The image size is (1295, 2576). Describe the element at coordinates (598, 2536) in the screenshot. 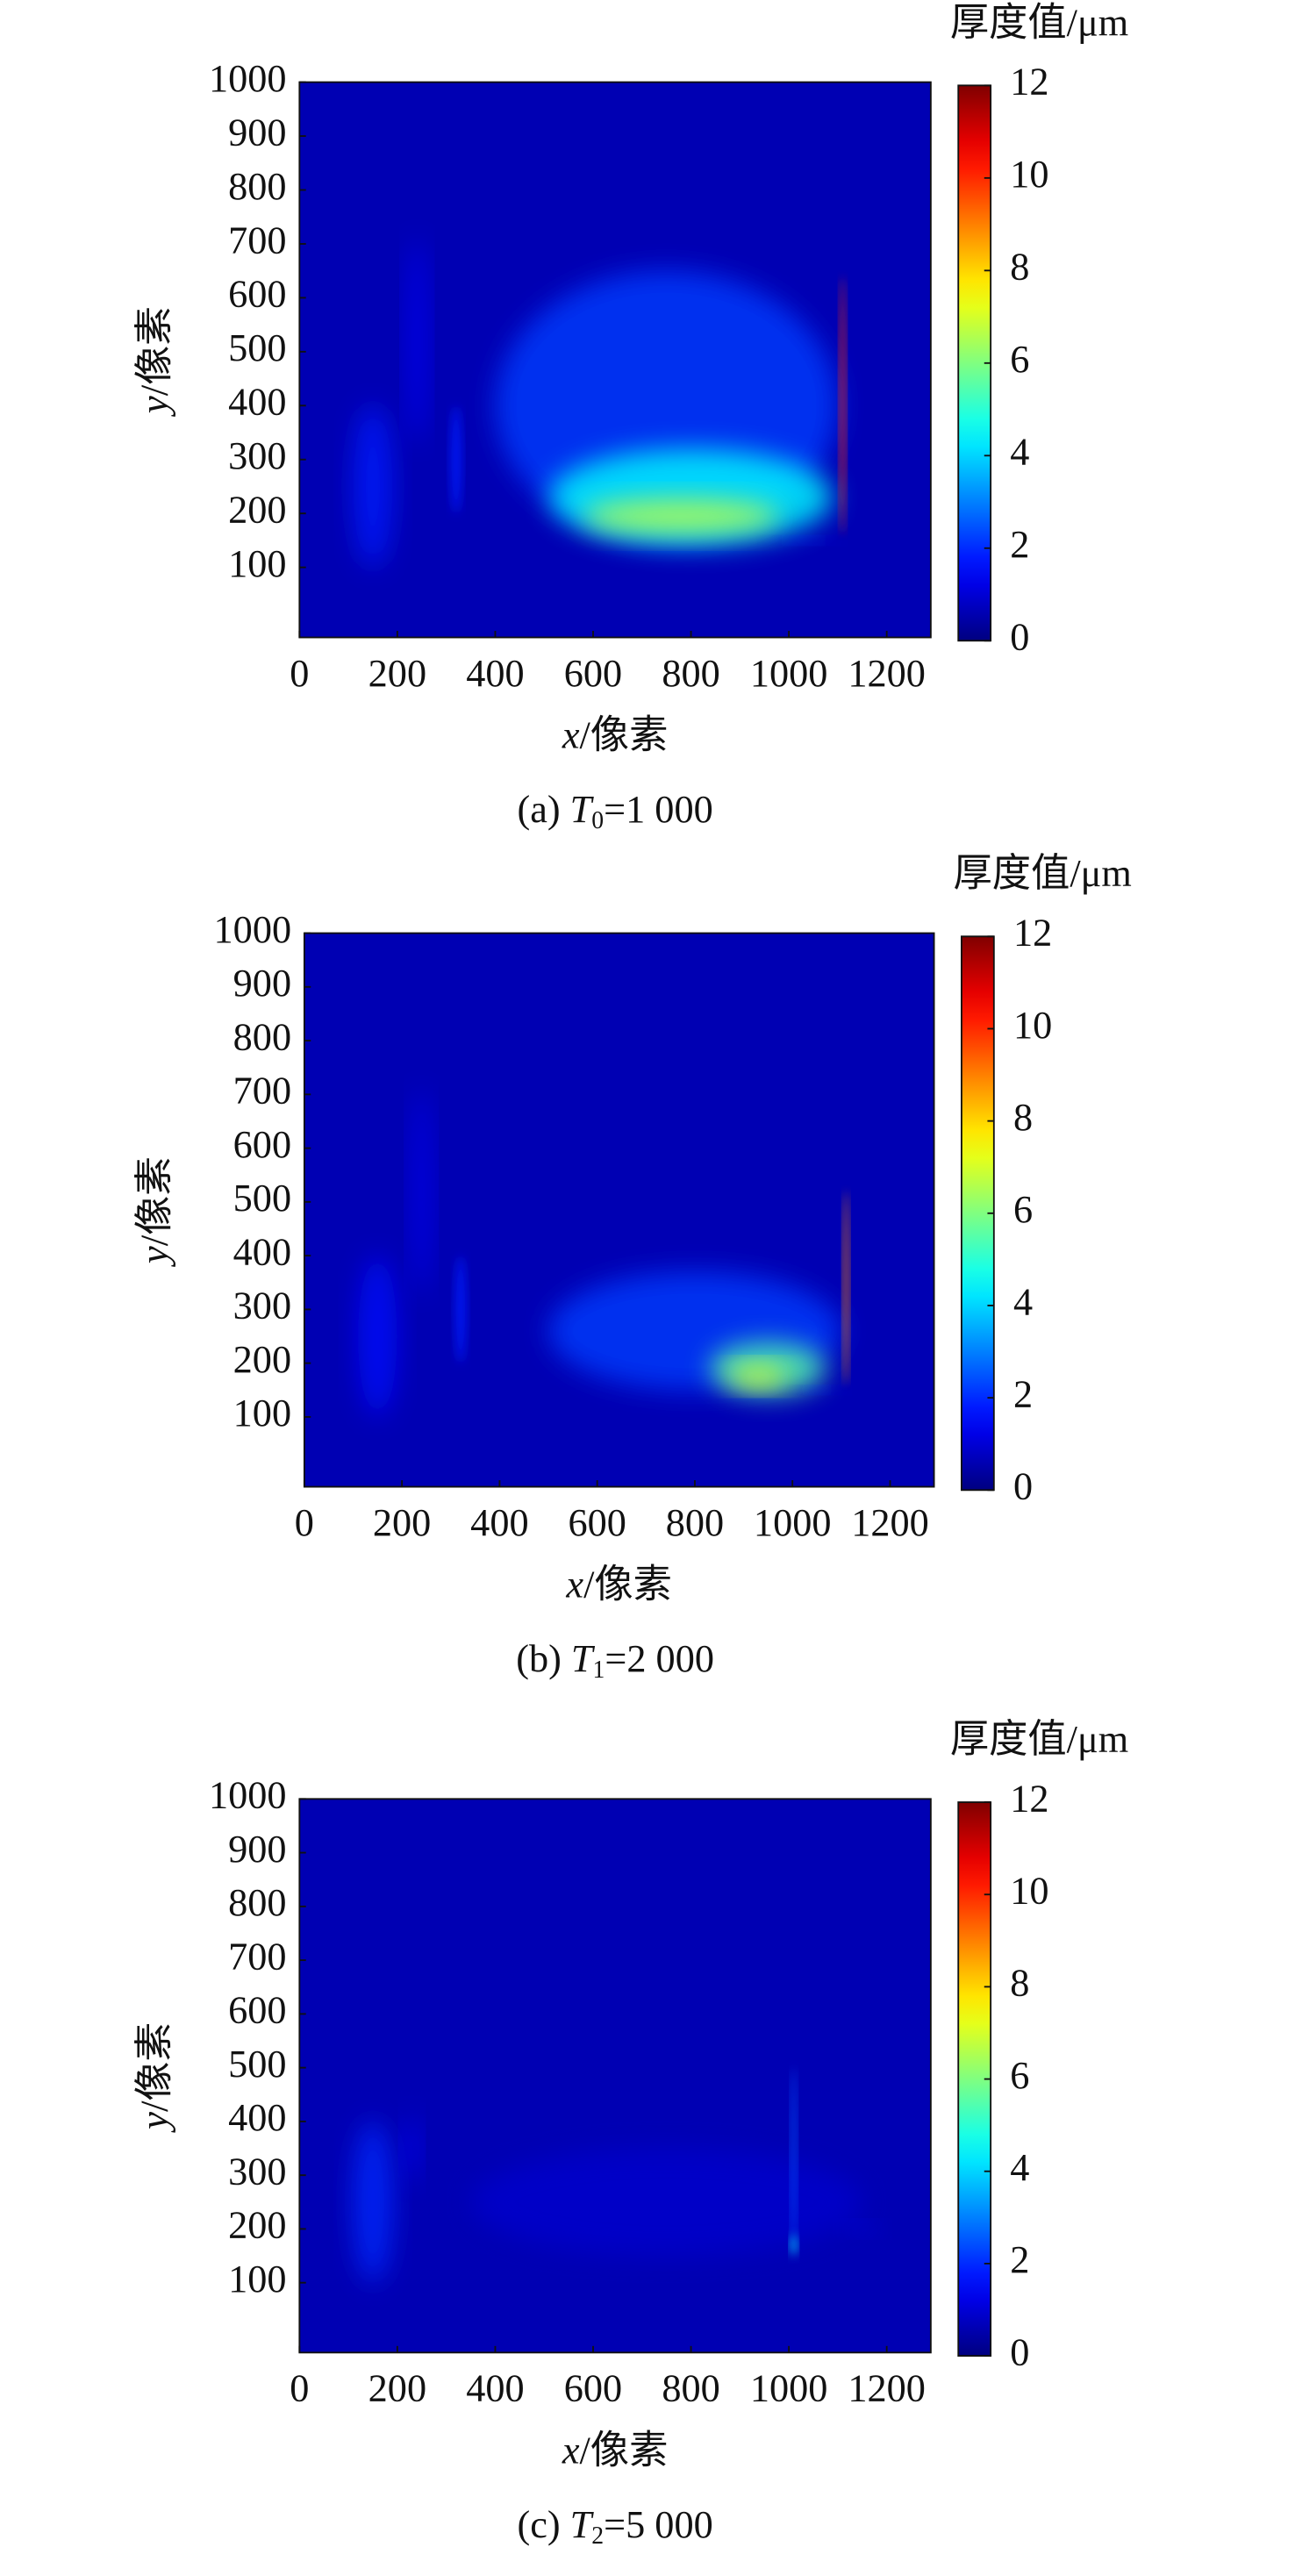

I see `caption-subscript: 2` at that location.